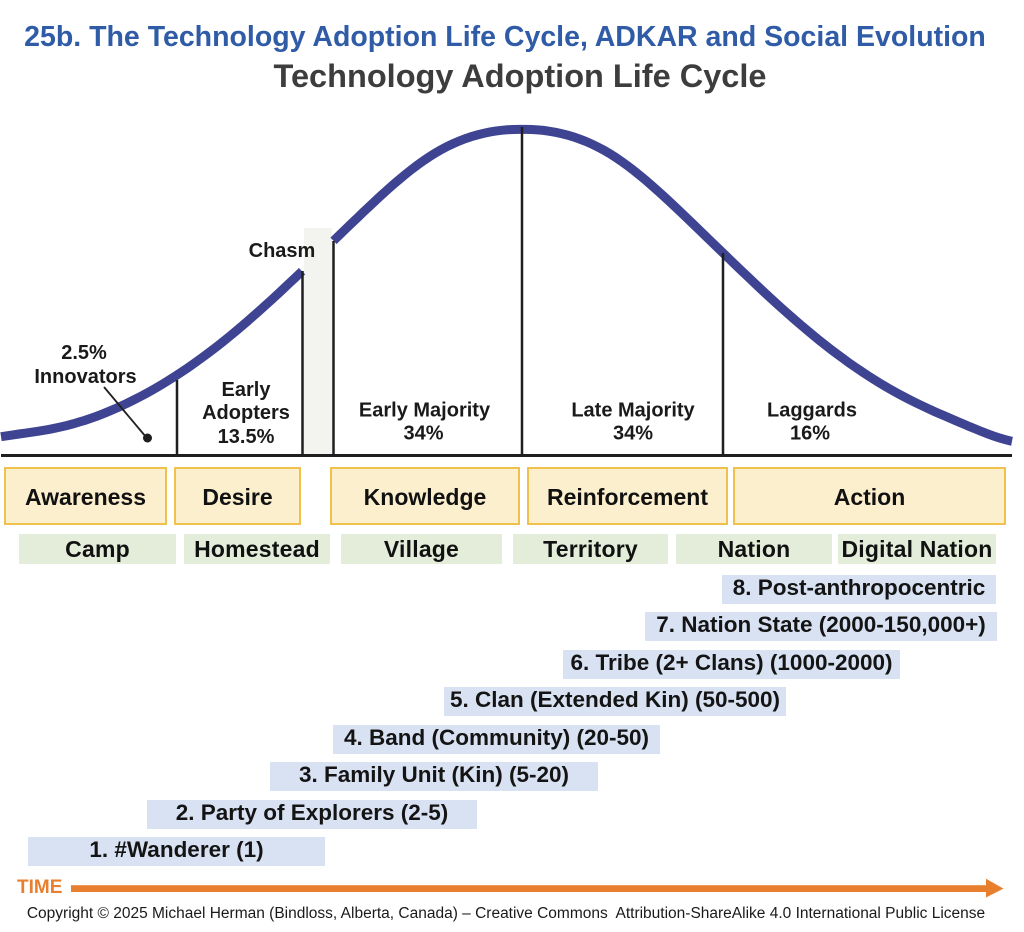 This screenshot has width=1024, height=932. What do you see at coordinates (810, 434) in the screenshot?
I see `svg-text: 16%` at bounding box center [810, 434].